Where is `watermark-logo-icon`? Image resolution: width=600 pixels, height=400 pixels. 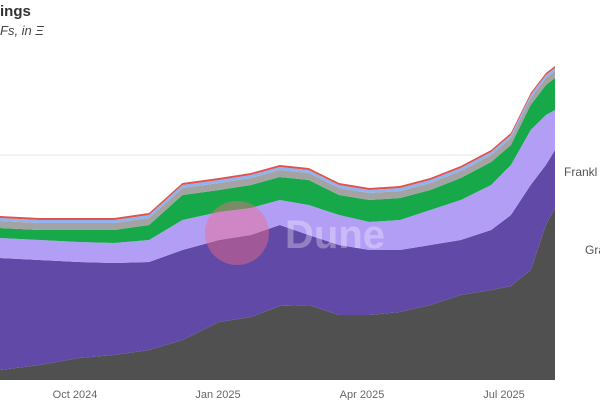 watermark-logo-icon is located at coordinates (237, 233).